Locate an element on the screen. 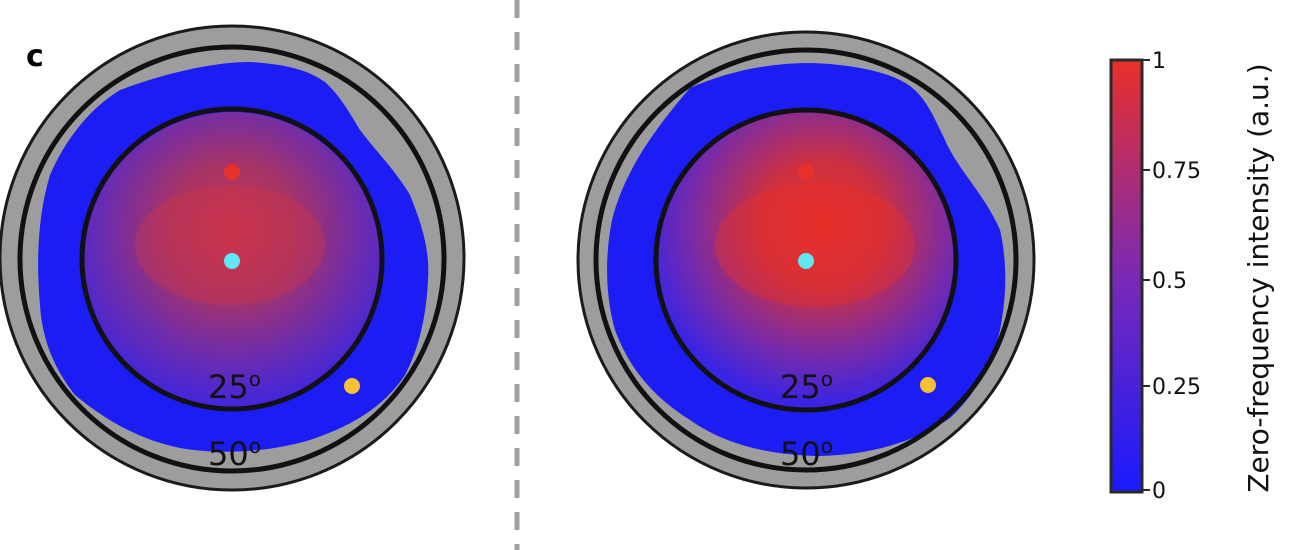  colorbar-tick-0.5: 0.5 is located at coordinates (1164, 281).